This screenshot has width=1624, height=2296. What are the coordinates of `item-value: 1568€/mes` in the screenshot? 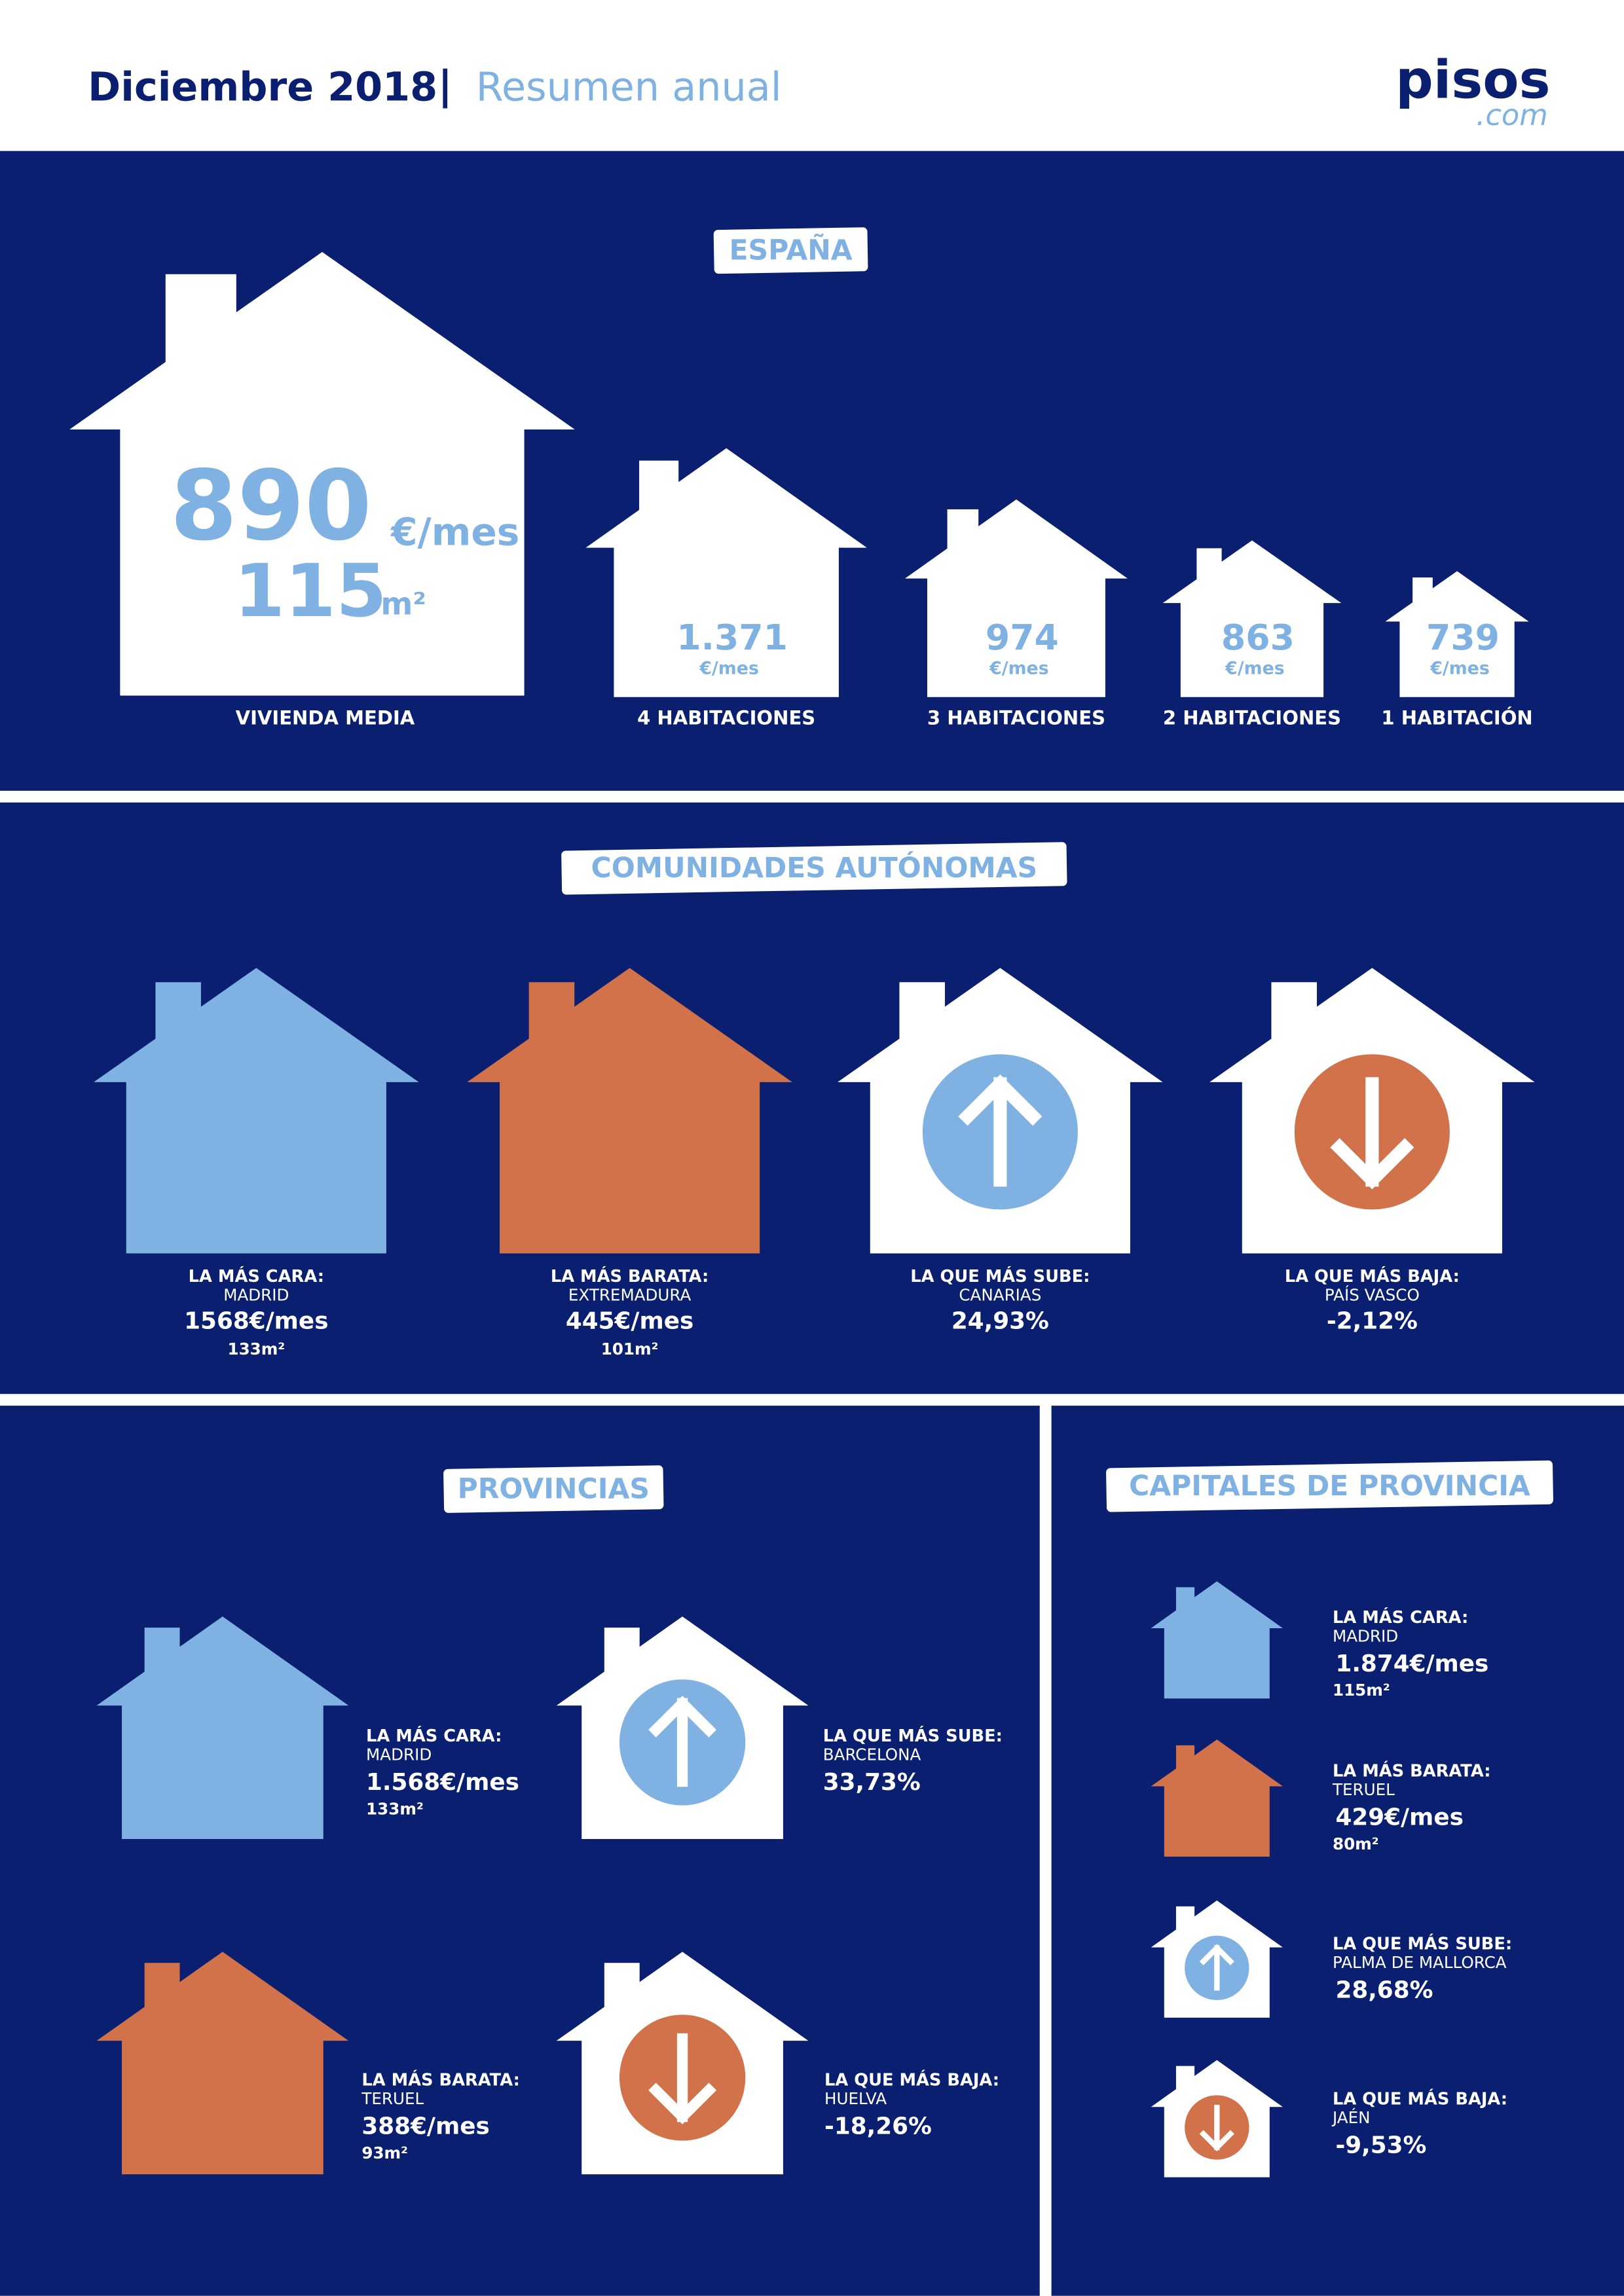 It's located at (256, 1321).